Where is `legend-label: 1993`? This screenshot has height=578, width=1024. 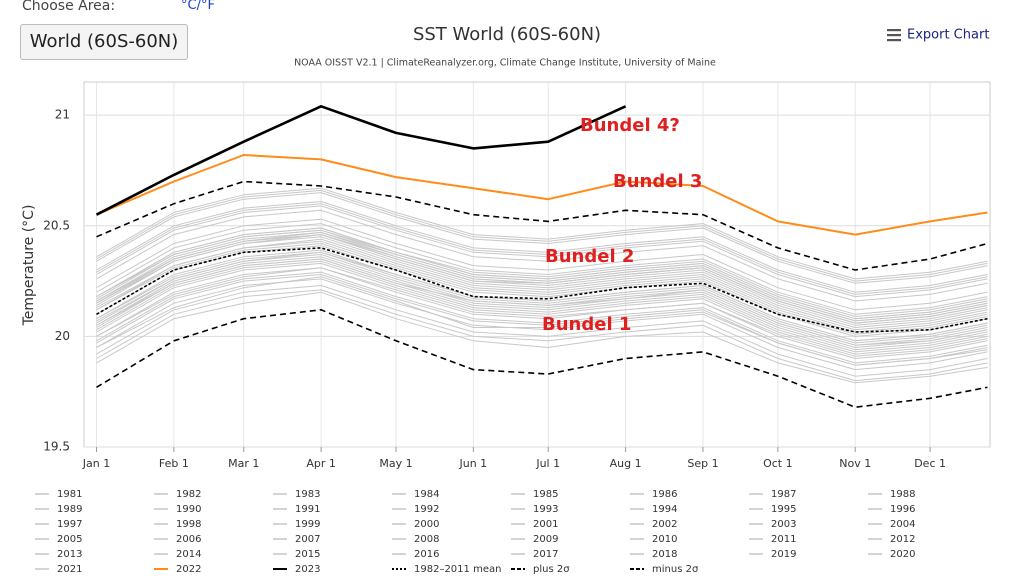
legend-label: 1993 is located at coordinates (545, 509).